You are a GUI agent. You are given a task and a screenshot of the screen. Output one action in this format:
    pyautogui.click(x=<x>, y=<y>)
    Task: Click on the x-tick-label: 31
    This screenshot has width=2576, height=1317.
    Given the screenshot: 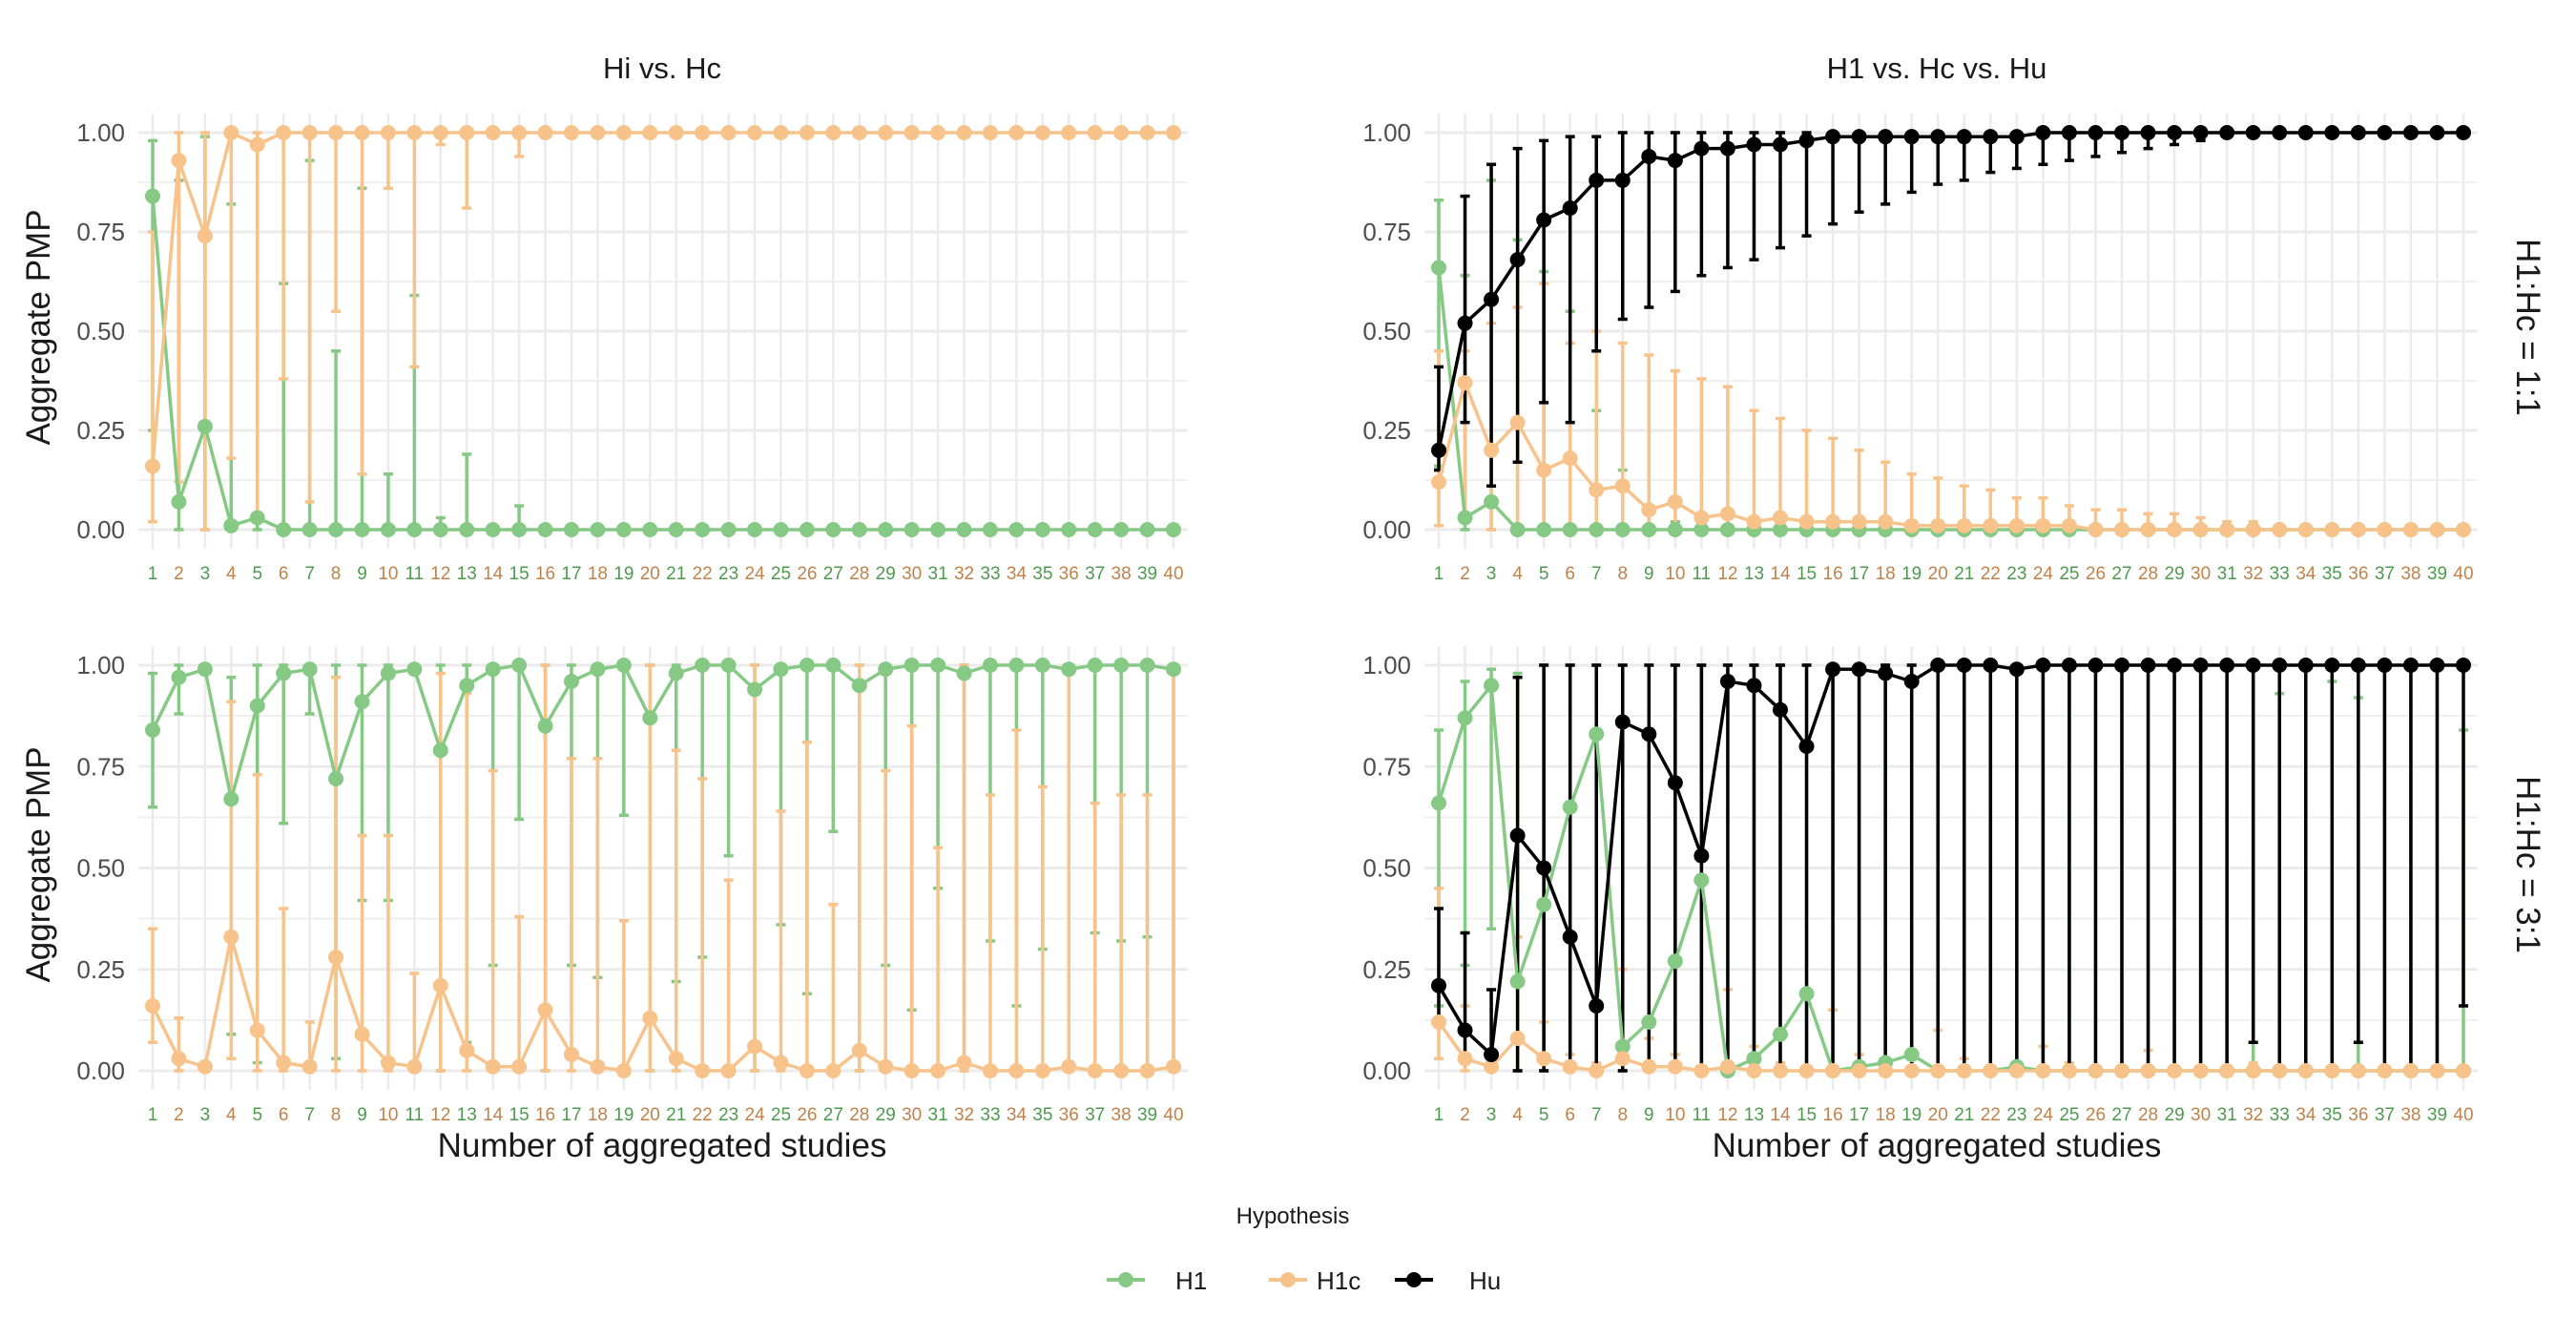 What is the action you would take?
    pyautogui.click(x=2227, y=574)
    